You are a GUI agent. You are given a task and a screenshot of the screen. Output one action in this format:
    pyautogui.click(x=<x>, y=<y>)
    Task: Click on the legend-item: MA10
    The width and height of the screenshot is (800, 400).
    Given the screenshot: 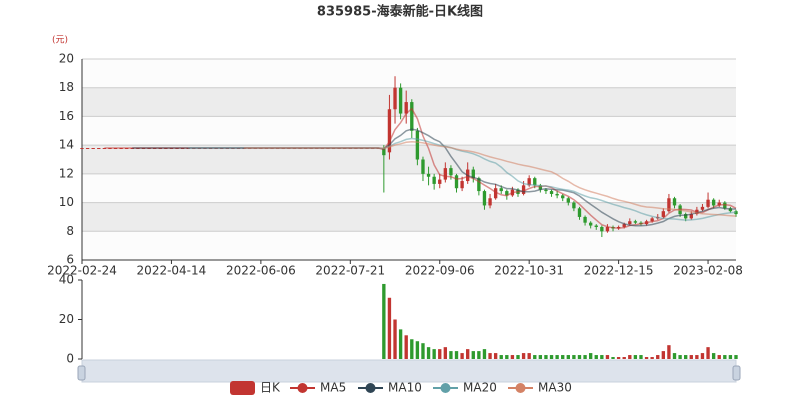 What is the action you would take?
    pyautogui.click(x=390, y=388)
    